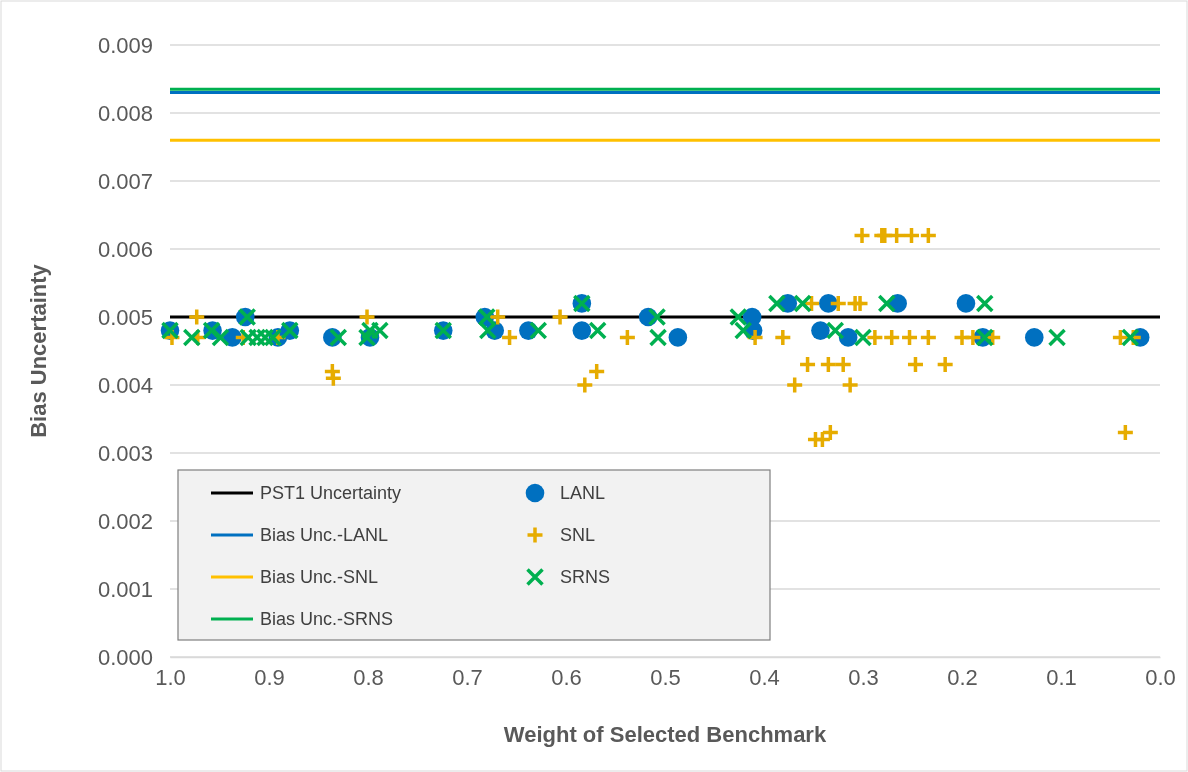  Describe the element at coordinates (764, 677) in the screenshot. I see `x-tick-label: 0.4` at that location.